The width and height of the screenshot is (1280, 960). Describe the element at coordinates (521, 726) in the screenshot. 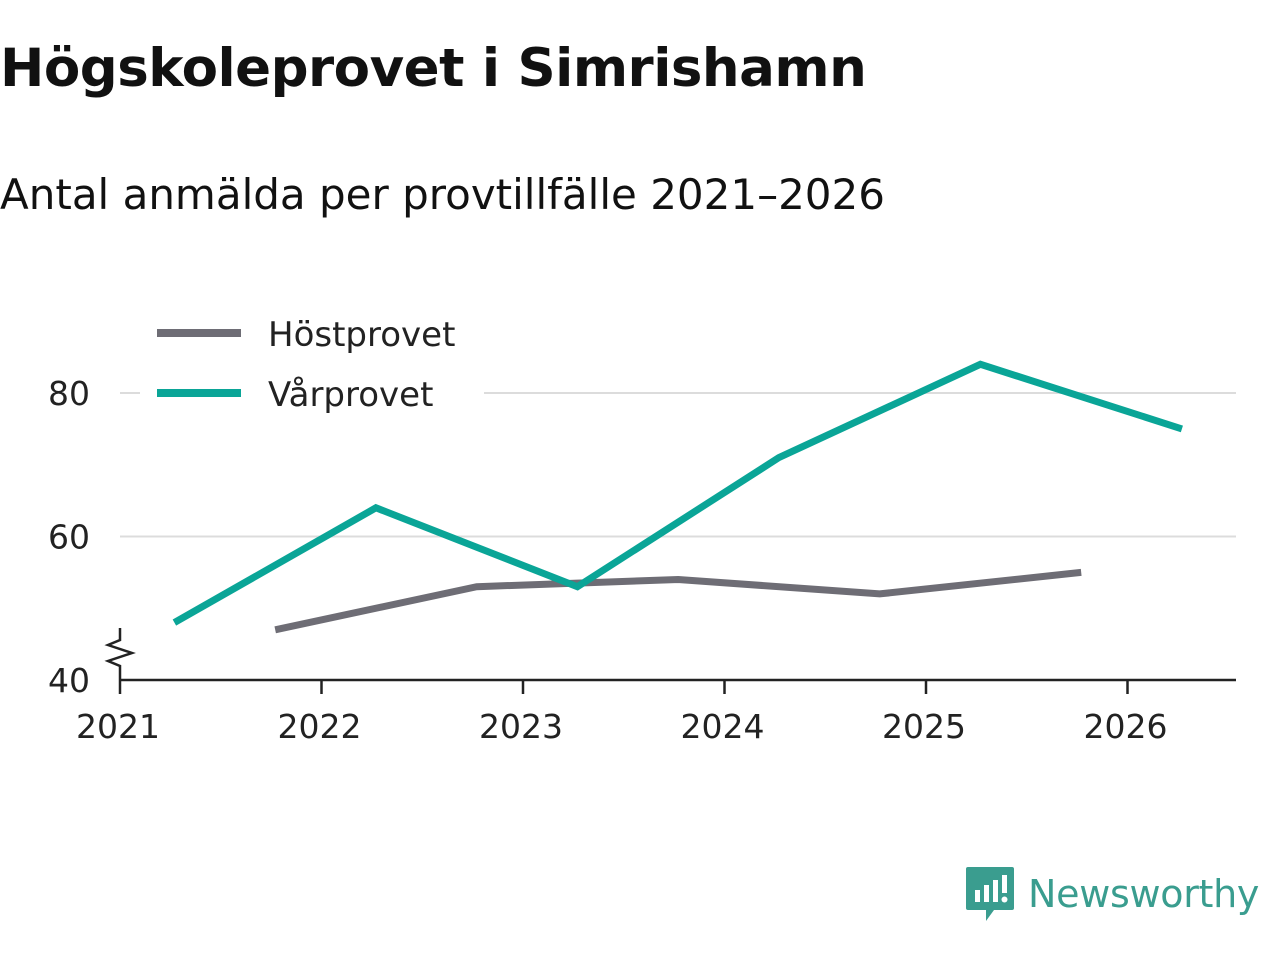

I see `x-tick-label: 2023` at that location.